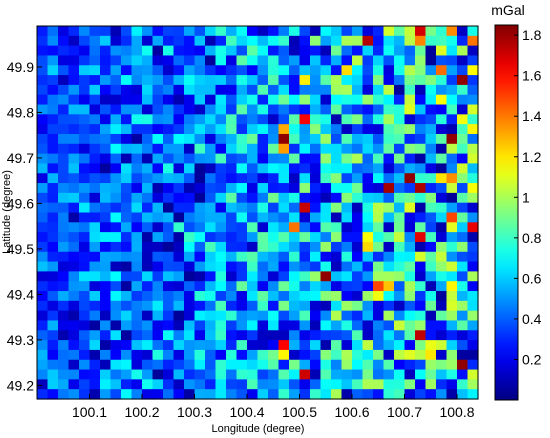  What do you see at coordinates (89, 412) in the screenshot?
I see `x-tick-label: 100.1` at bounding box center [89, 412].